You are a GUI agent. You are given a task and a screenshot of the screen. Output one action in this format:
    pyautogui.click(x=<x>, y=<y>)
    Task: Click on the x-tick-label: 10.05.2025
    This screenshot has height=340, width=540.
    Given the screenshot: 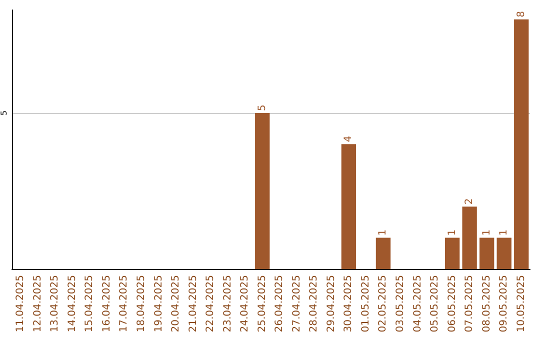 What is the action you would take?
    pyautogui.click(x=521, y=303)
    